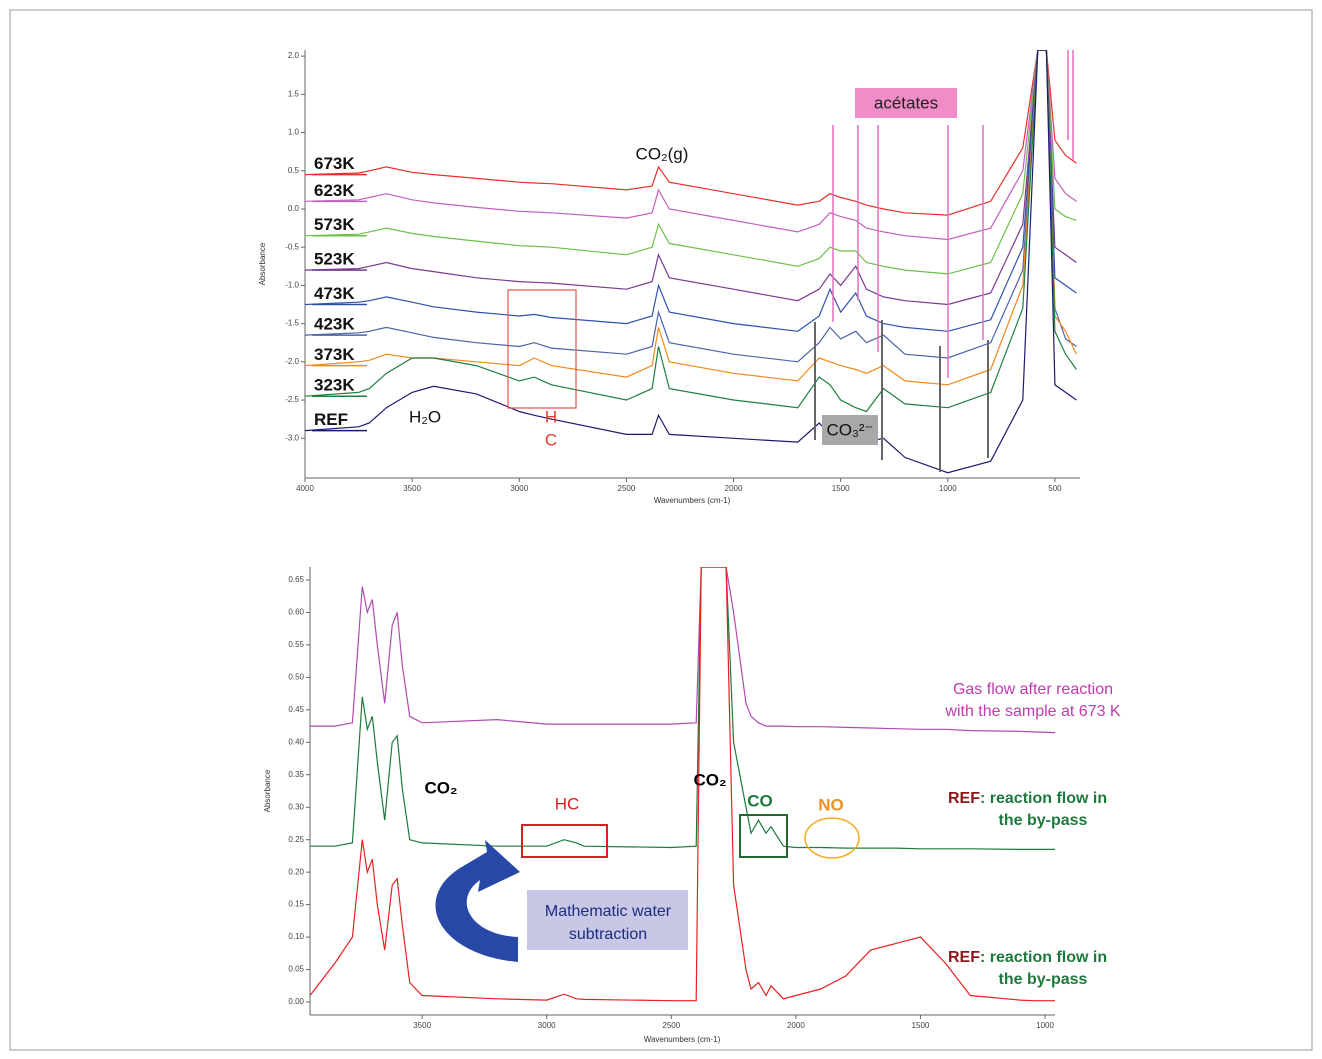 Image resolution: width=1322 pixels, height=1059 pixels. I want to click on subtraction-box, so click(607, 920).